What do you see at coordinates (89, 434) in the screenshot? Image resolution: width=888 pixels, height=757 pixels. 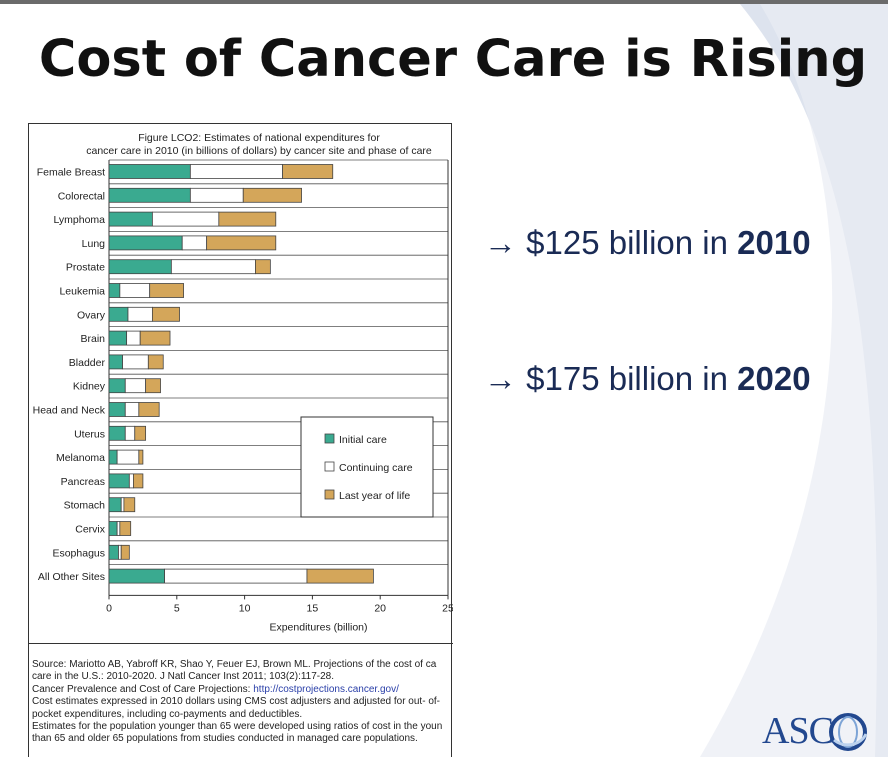 I see `category-label: Uterus` at bounding box center [89, 434].